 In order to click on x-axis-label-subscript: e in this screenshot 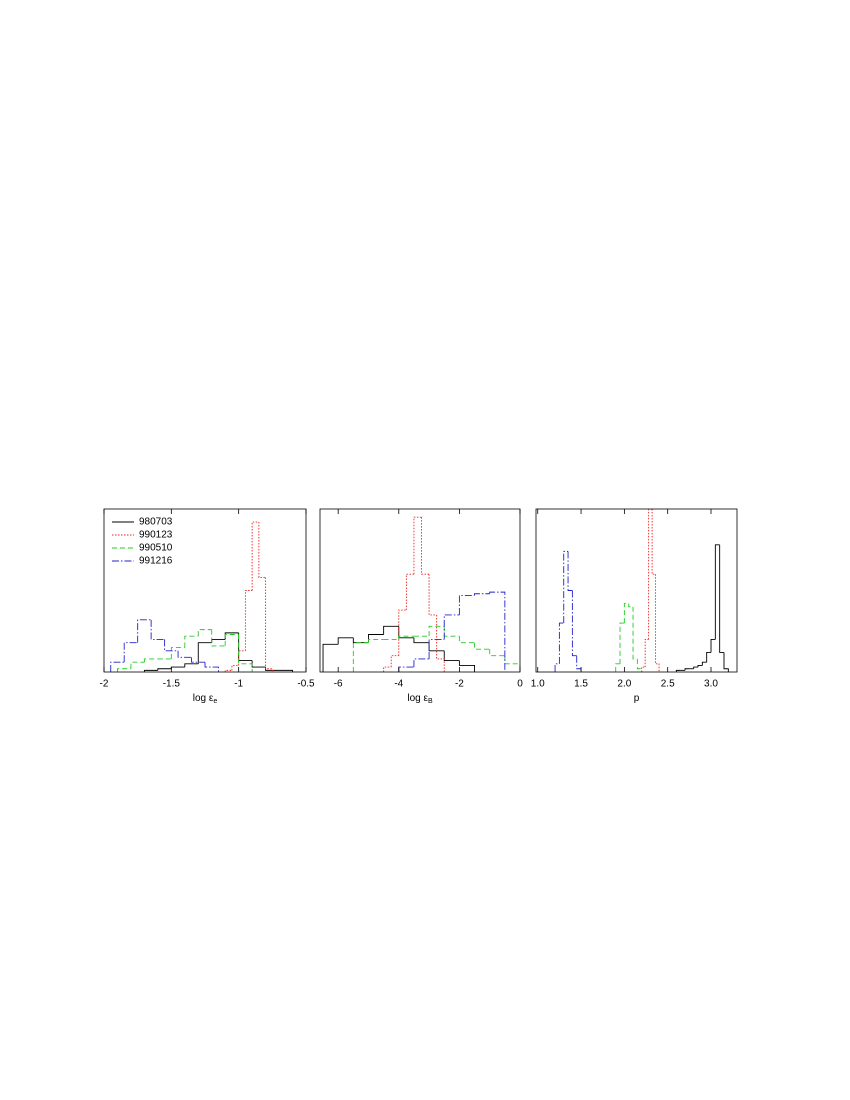, I will do `click(215, 701)`.